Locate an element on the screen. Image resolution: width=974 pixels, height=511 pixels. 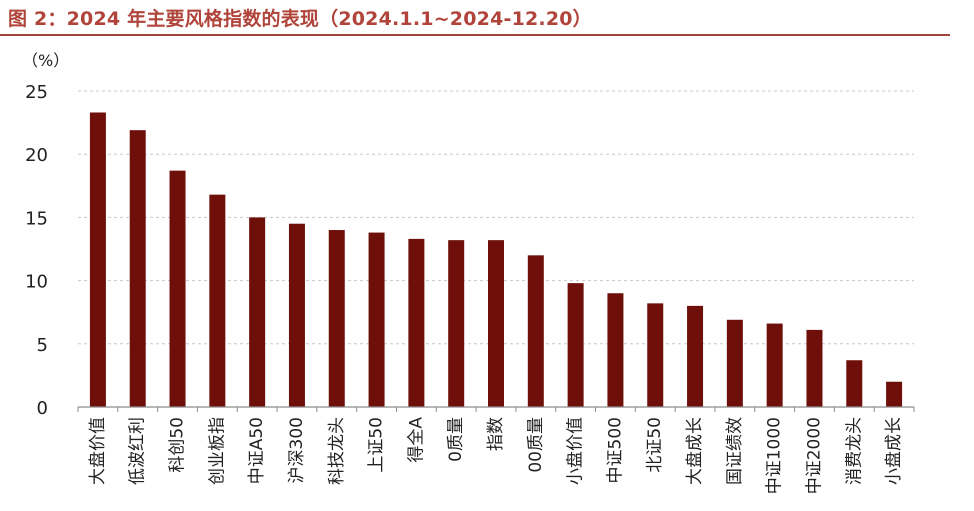
x-tick-label: 得全A is located at coordinates (416, 440).